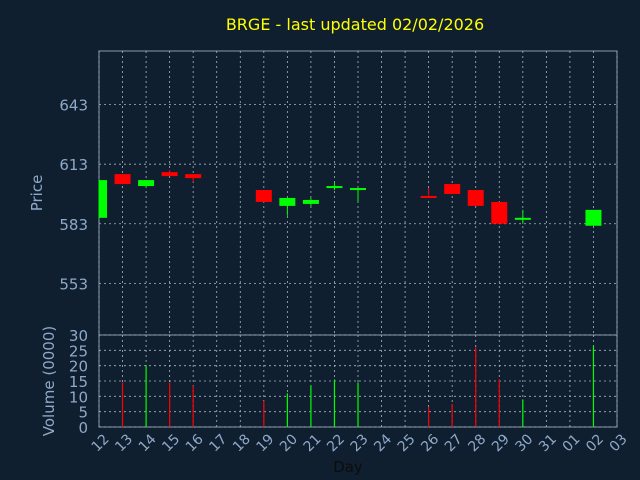 The height and width of the screenshot is (480, 640). What do you see at coordinates (73, 195) in the screenshot?
I see `price-tick-labels: 553 583 613 643` at bounding box center [73, 195].